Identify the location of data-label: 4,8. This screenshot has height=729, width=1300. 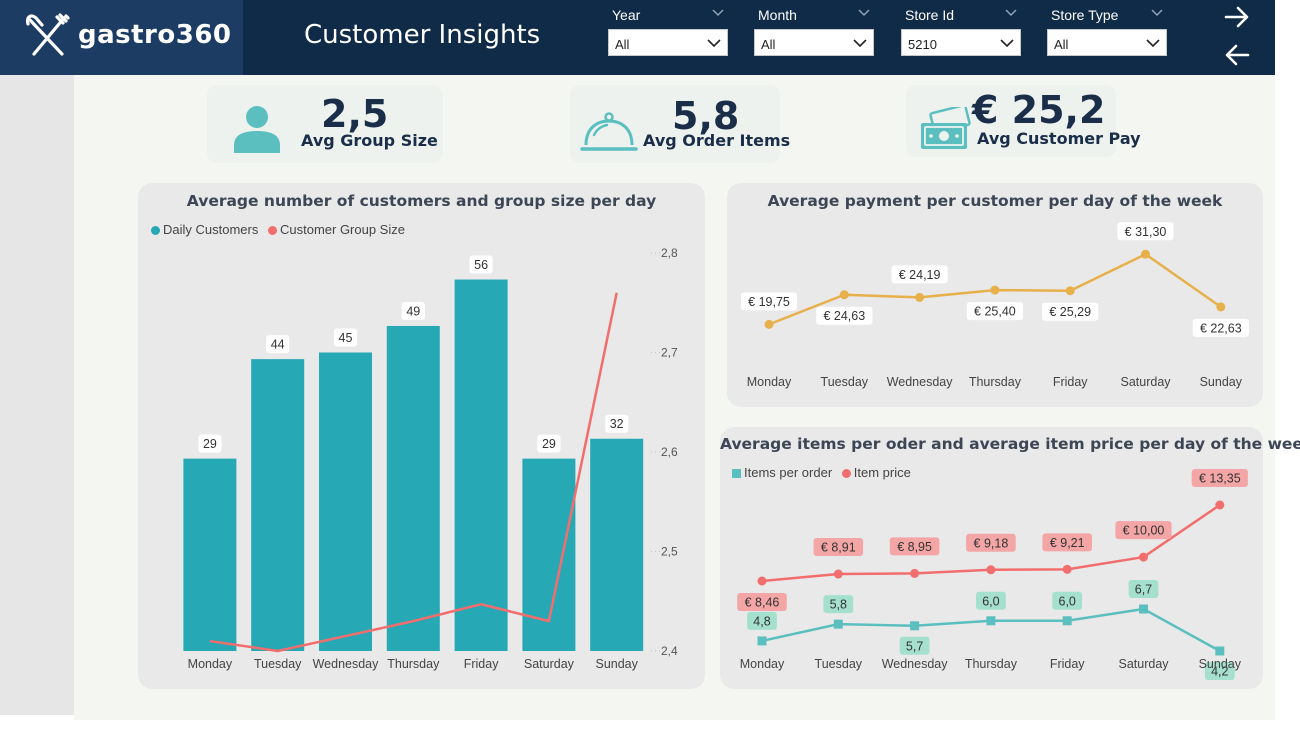
(761, 621).